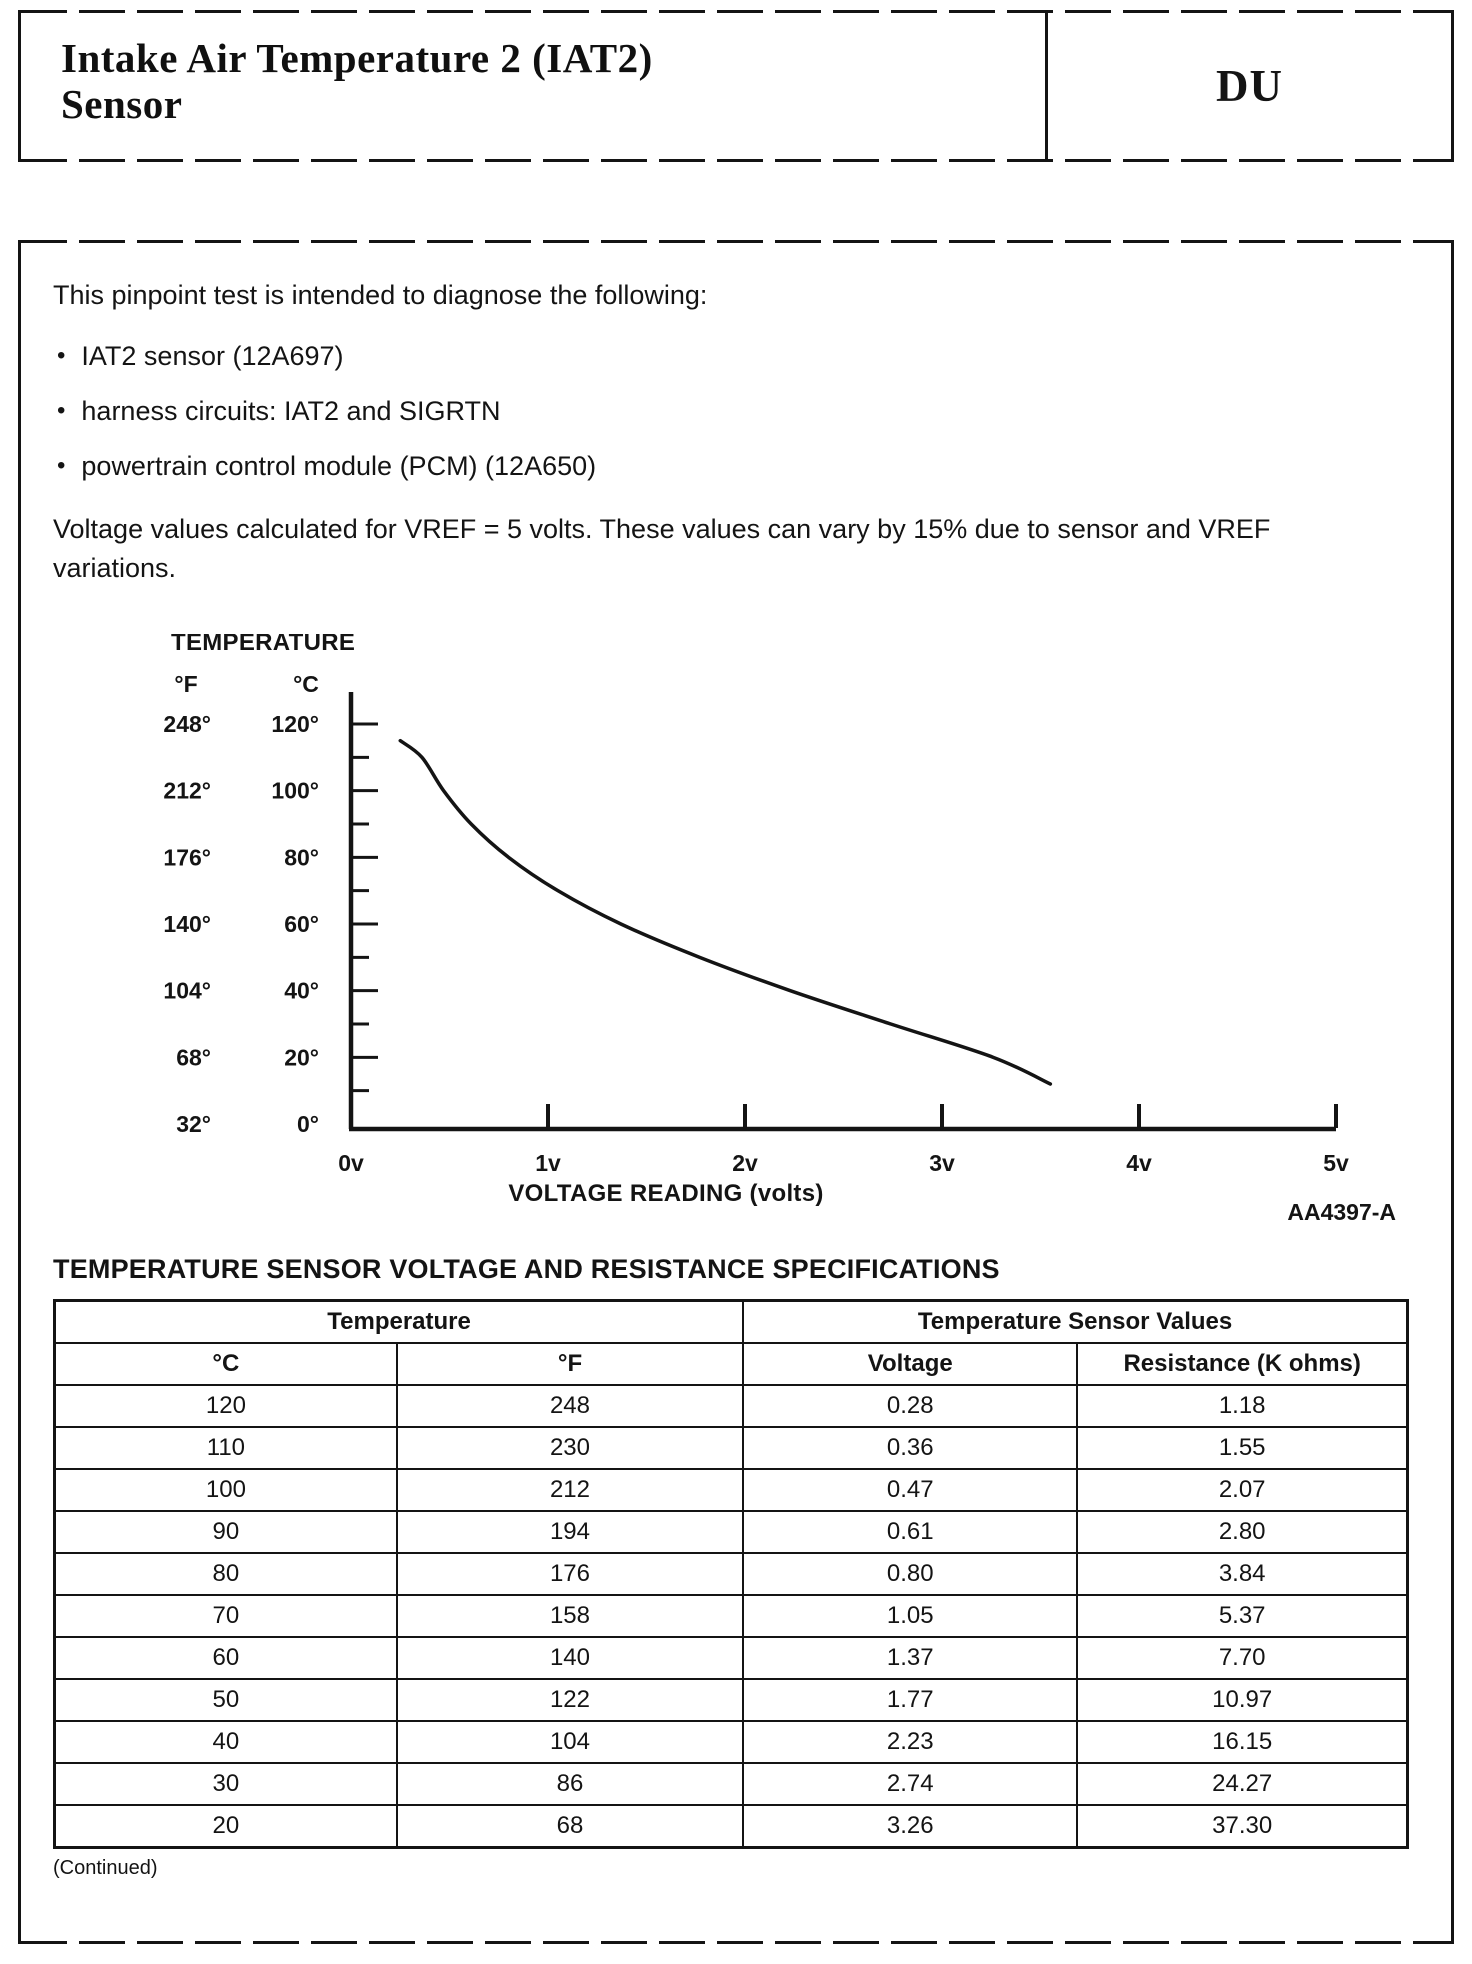 The height and width of the screenshot is (1964, 1472). What do you see at coordinates (339, 466) in the screenshot?
I see `list-item-text: powertrain control module (PCM) (12A650)` at bounding box center [339, 466].